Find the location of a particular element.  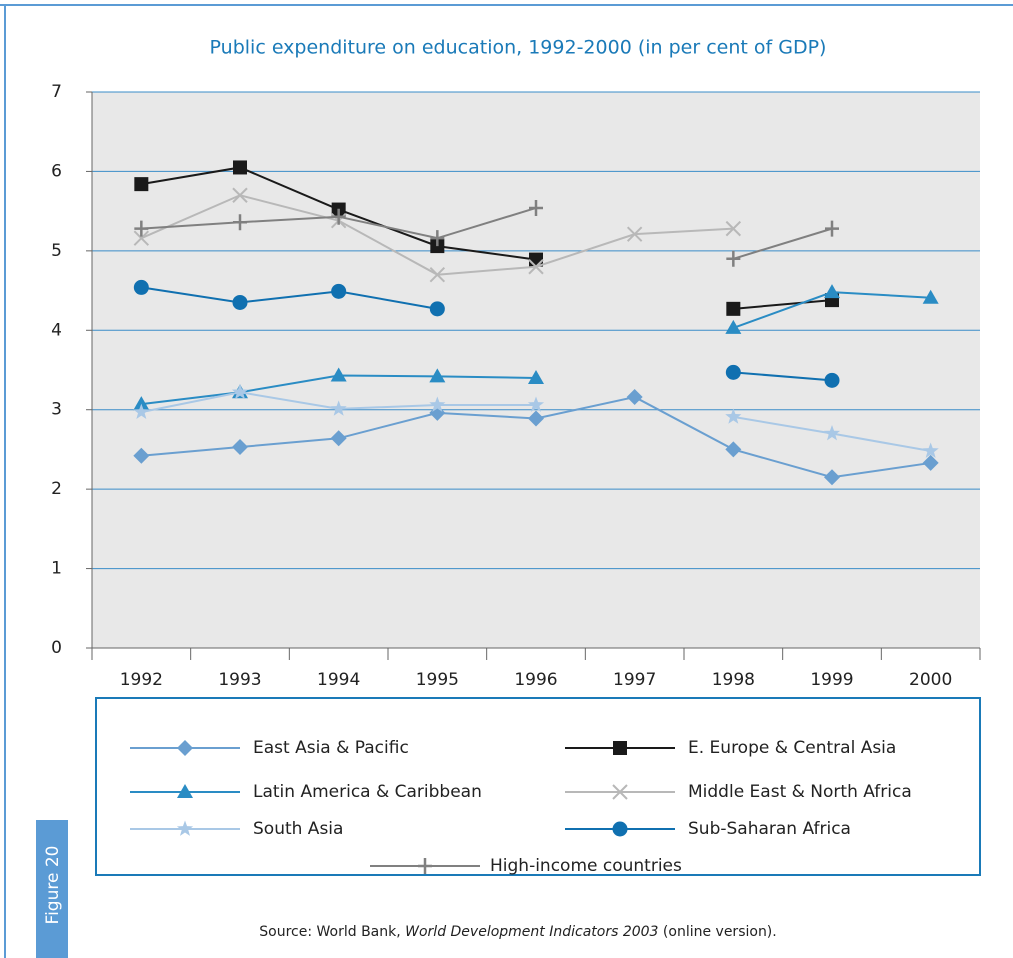

figure-tab is located at coordinates (52, 889).